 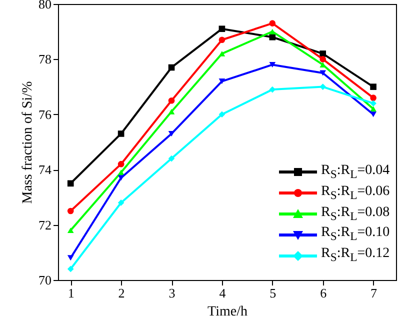 I want to click on y-tick-label: 76, so click(x=45, y=114).